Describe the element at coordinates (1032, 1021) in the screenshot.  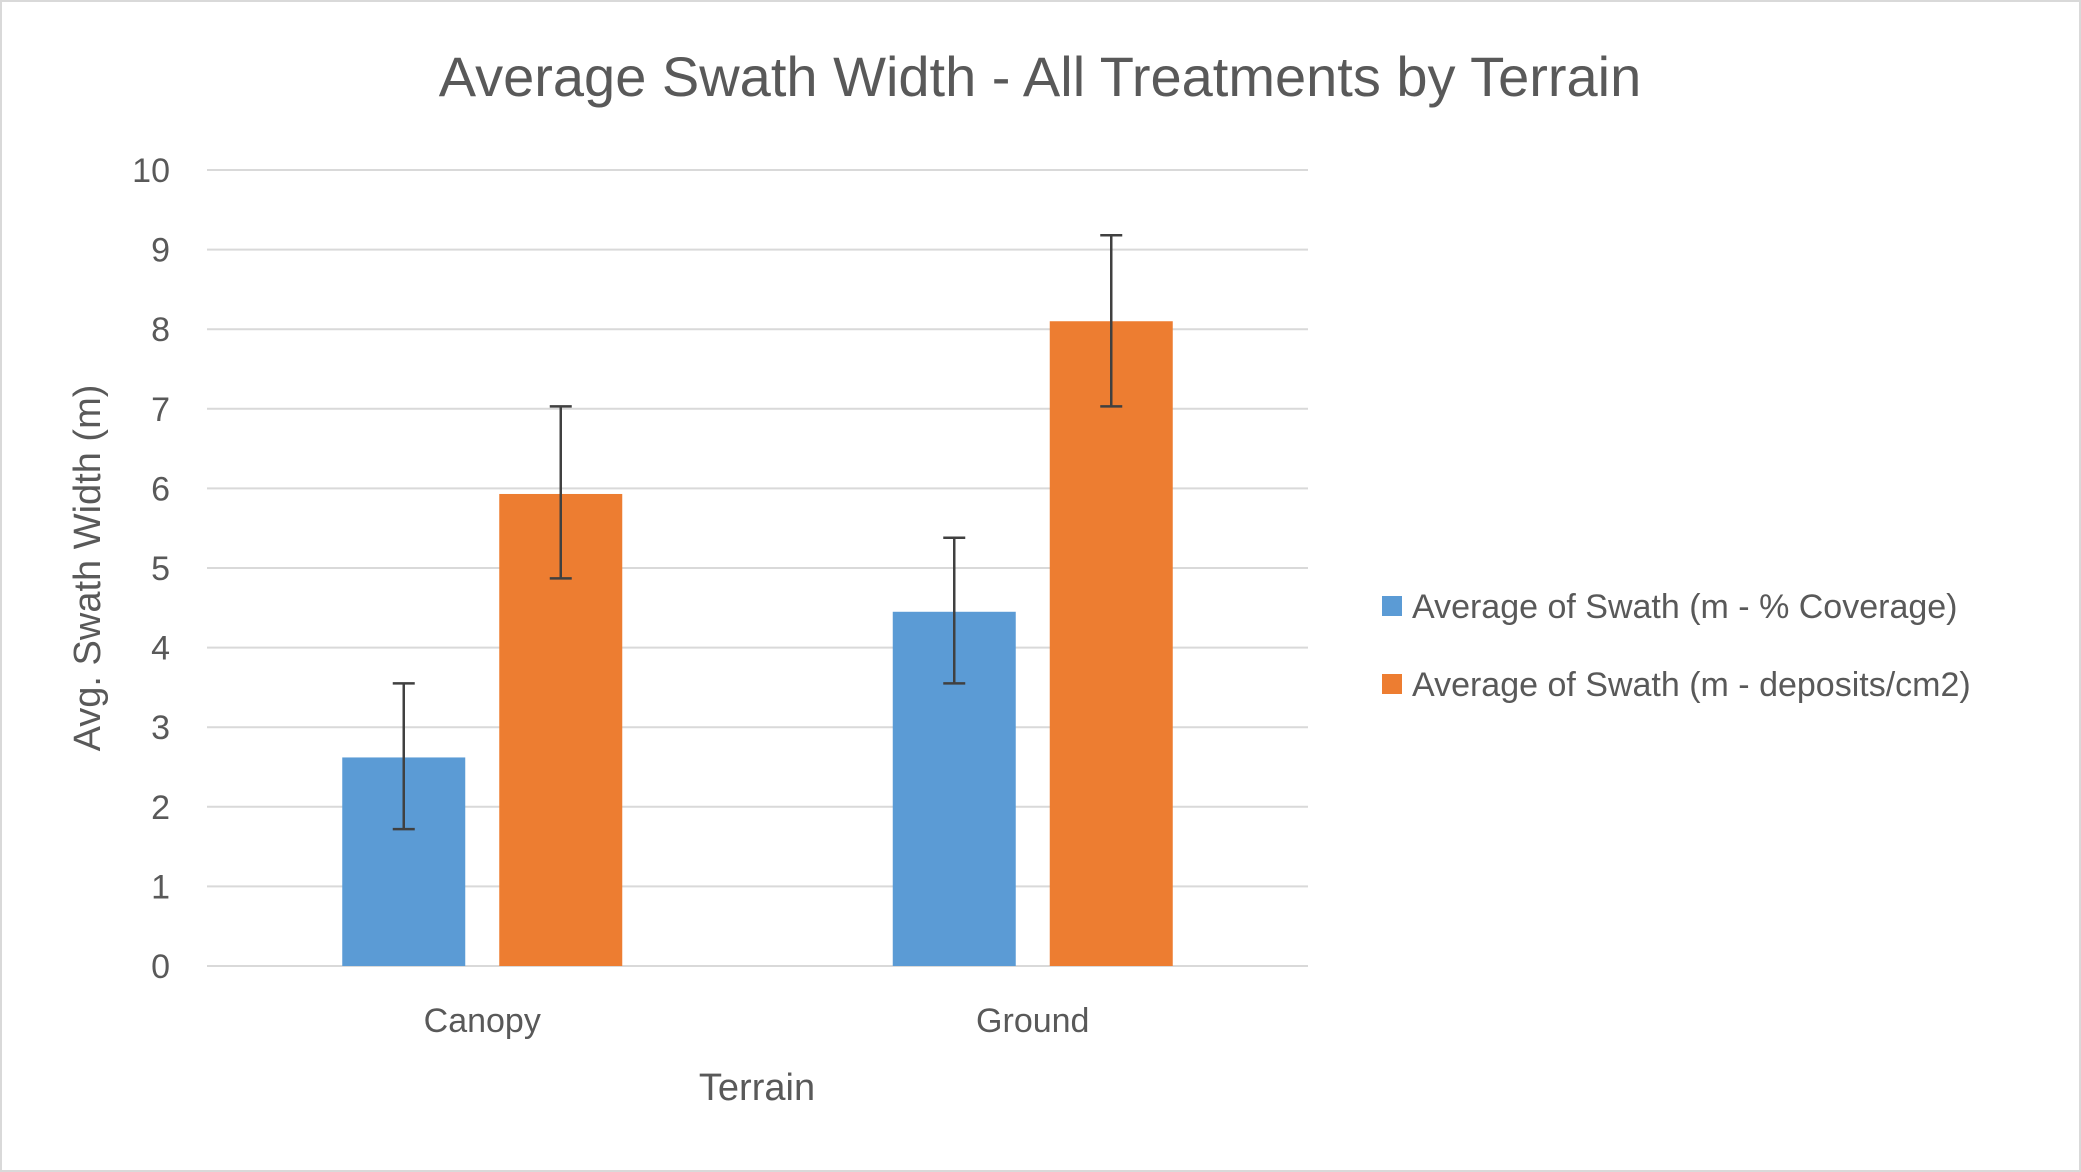
I see `x-tick-label-ground: Ground` at that location.